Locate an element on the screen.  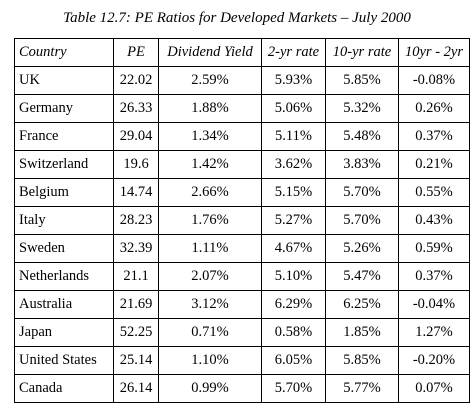
header-cell: PE is located at coordinates (136, 52).